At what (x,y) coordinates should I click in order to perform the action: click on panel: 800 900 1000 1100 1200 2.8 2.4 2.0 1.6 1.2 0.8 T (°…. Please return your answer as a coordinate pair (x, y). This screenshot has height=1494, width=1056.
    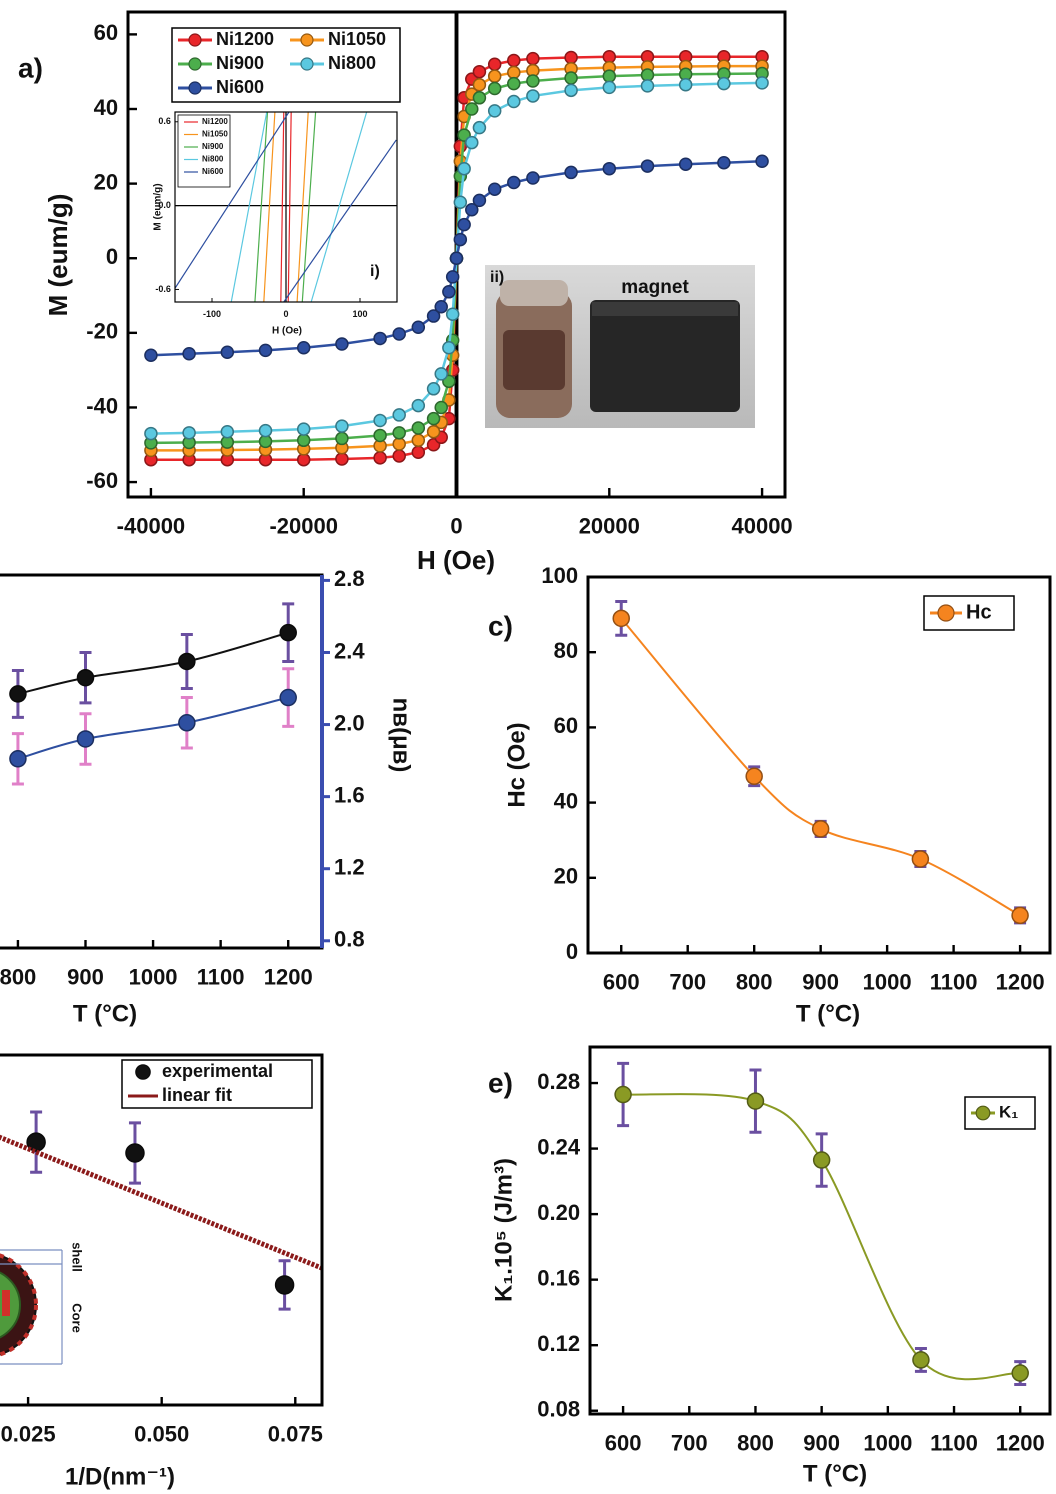
    Looking at the image, I should click on (207, 796).